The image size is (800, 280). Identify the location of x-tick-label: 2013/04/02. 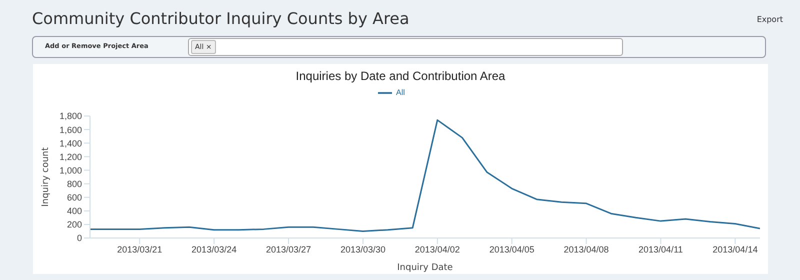
(437, 249).